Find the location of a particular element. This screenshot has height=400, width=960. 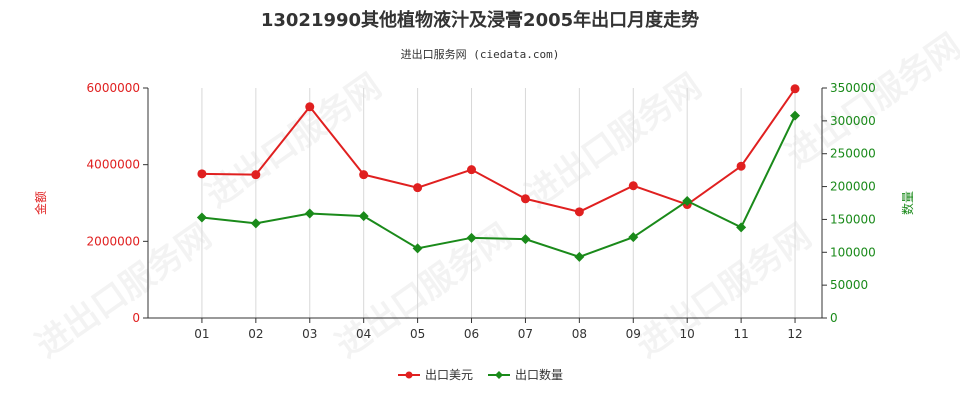

y-right-tick-label: 150000 is located at coordinates (853, 219).